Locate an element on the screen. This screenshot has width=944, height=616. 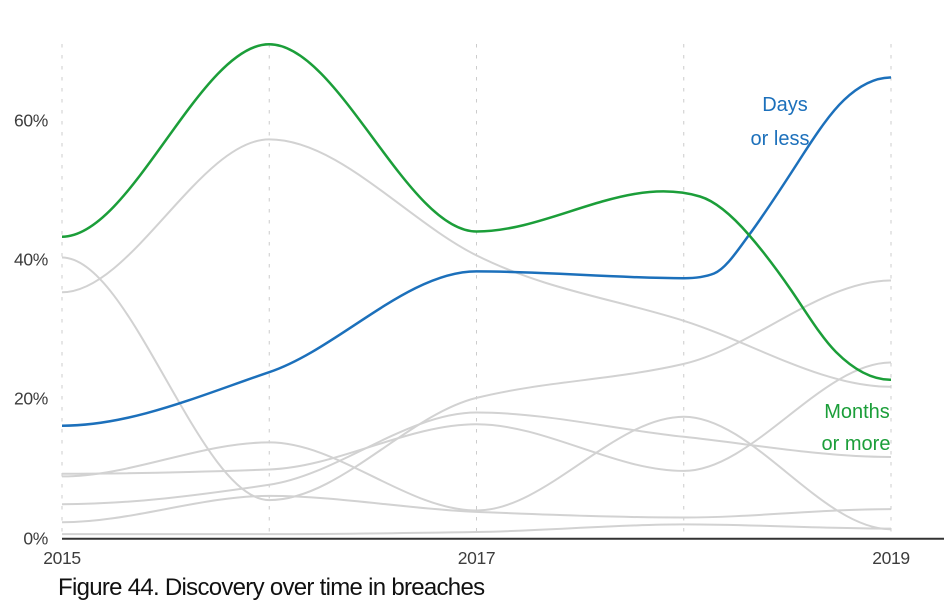
svg-text: 2017 is located at coordinates (477, 558).